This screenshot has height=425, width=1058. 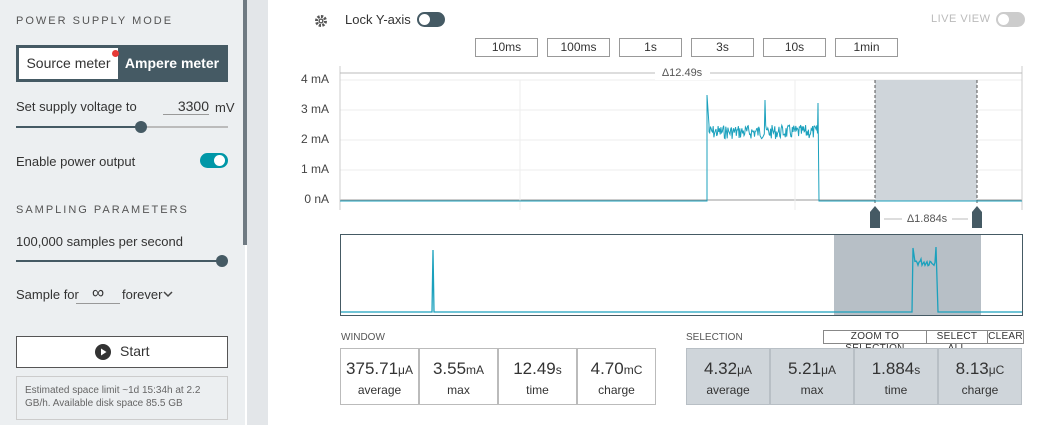 I want to click on stat-box: 5.21μA max, so click(x=812, y=376).